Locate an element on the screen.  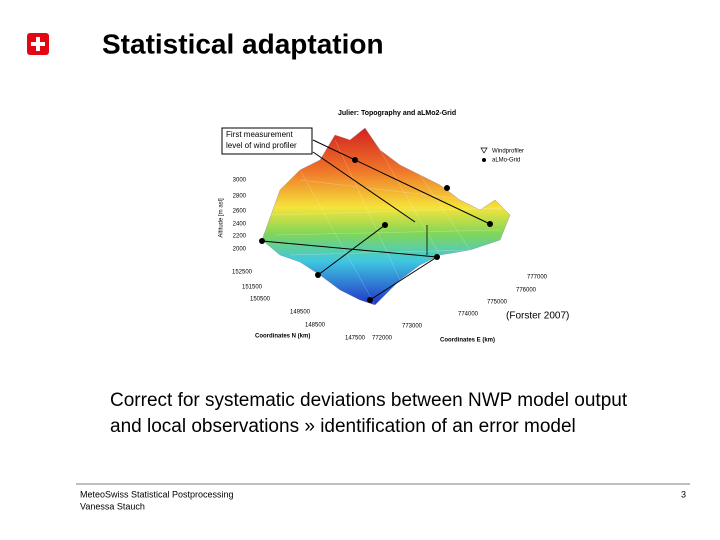
legend-label: aLMo-Grid is located at coordinates (506, 161).